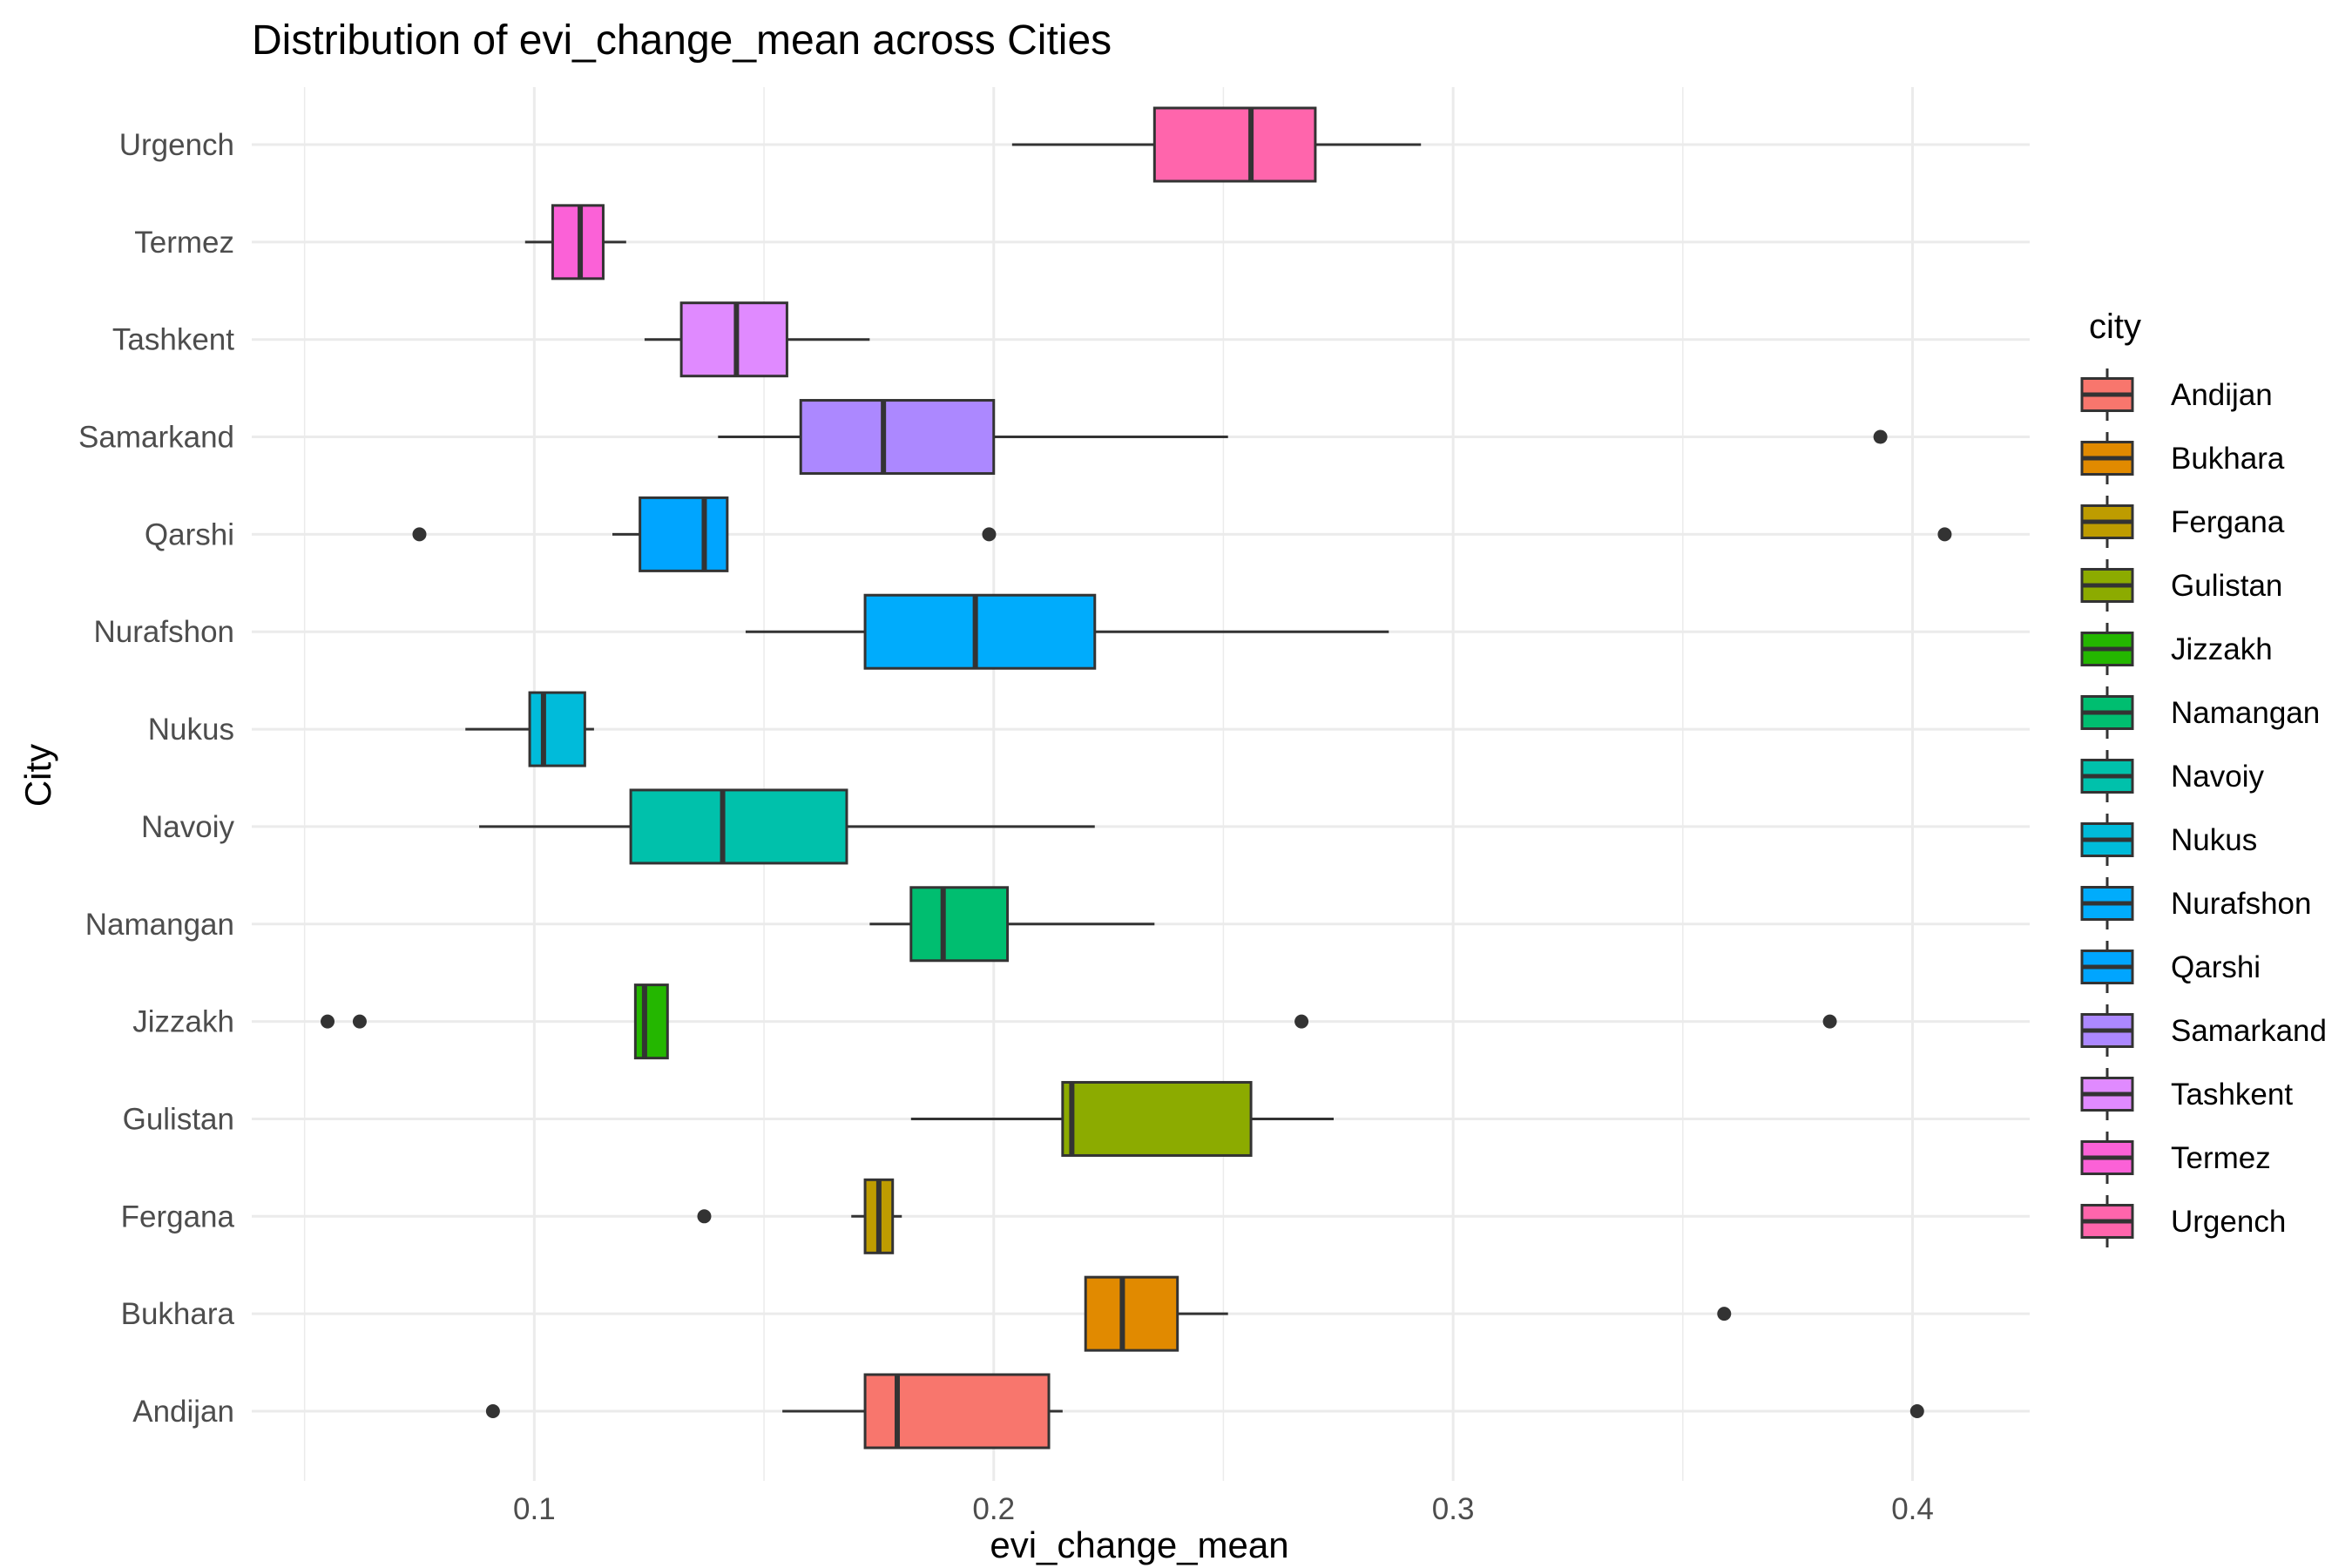 This screenshot has height=1568, width=2352. I want to click on x-tick-label: 0.3, so click(1453, 1509).